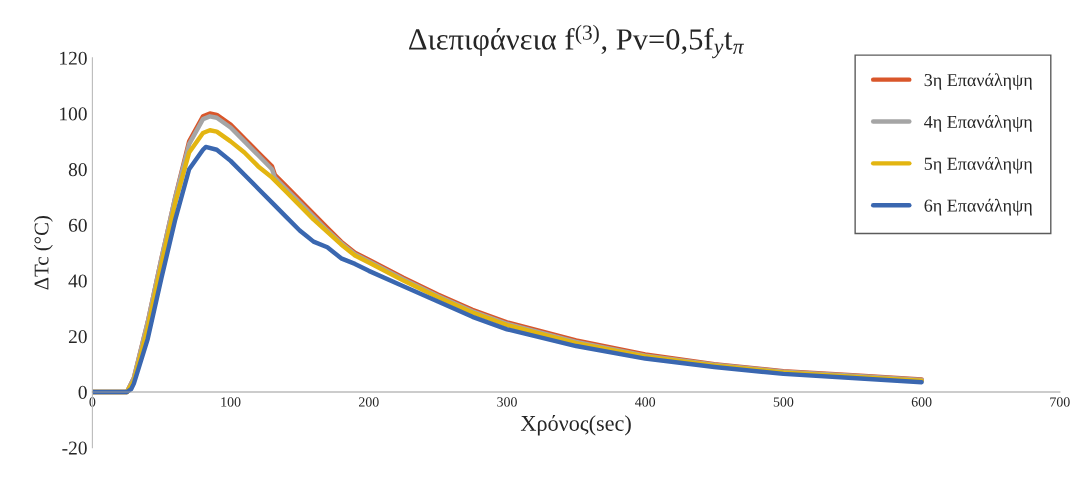 Image resolution: width=1087 pixels, height=503 pixels. I want to click on y-tick-label: 40, so click(77, 281).